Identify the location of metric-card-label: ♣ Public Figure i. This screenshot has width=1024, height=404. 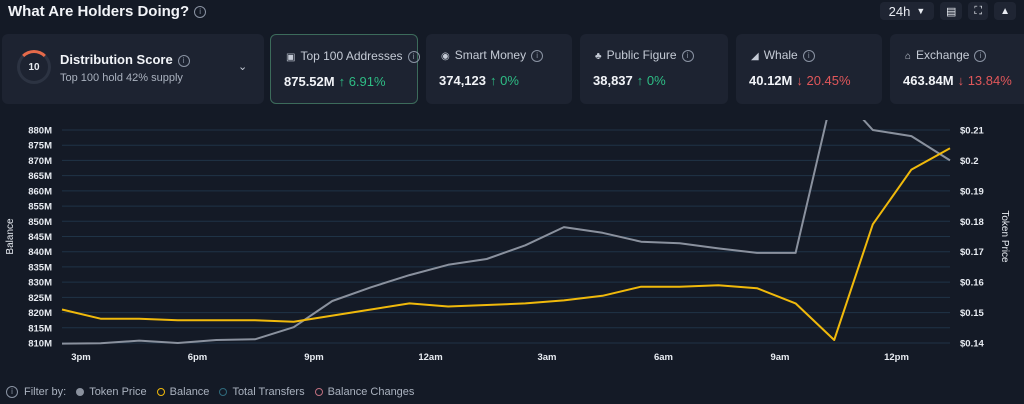
(644, 55).